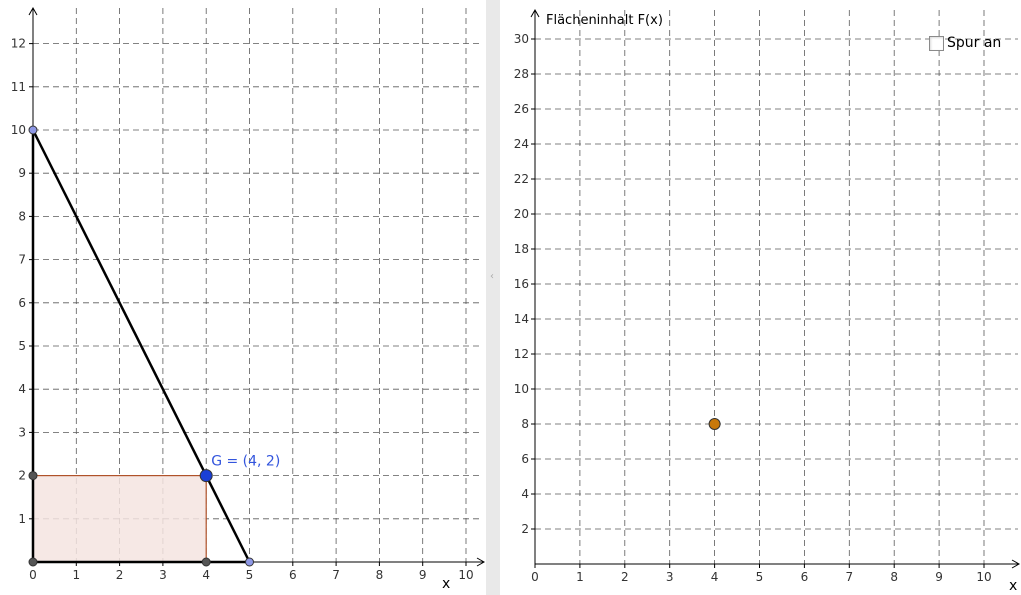 Image resolution: width=1021 pixels, height=595 pixels. What do you see at coordinates (22, 346) in the screenshot?
I see `y-tick-label: 5` at bounding box center [22, 346].